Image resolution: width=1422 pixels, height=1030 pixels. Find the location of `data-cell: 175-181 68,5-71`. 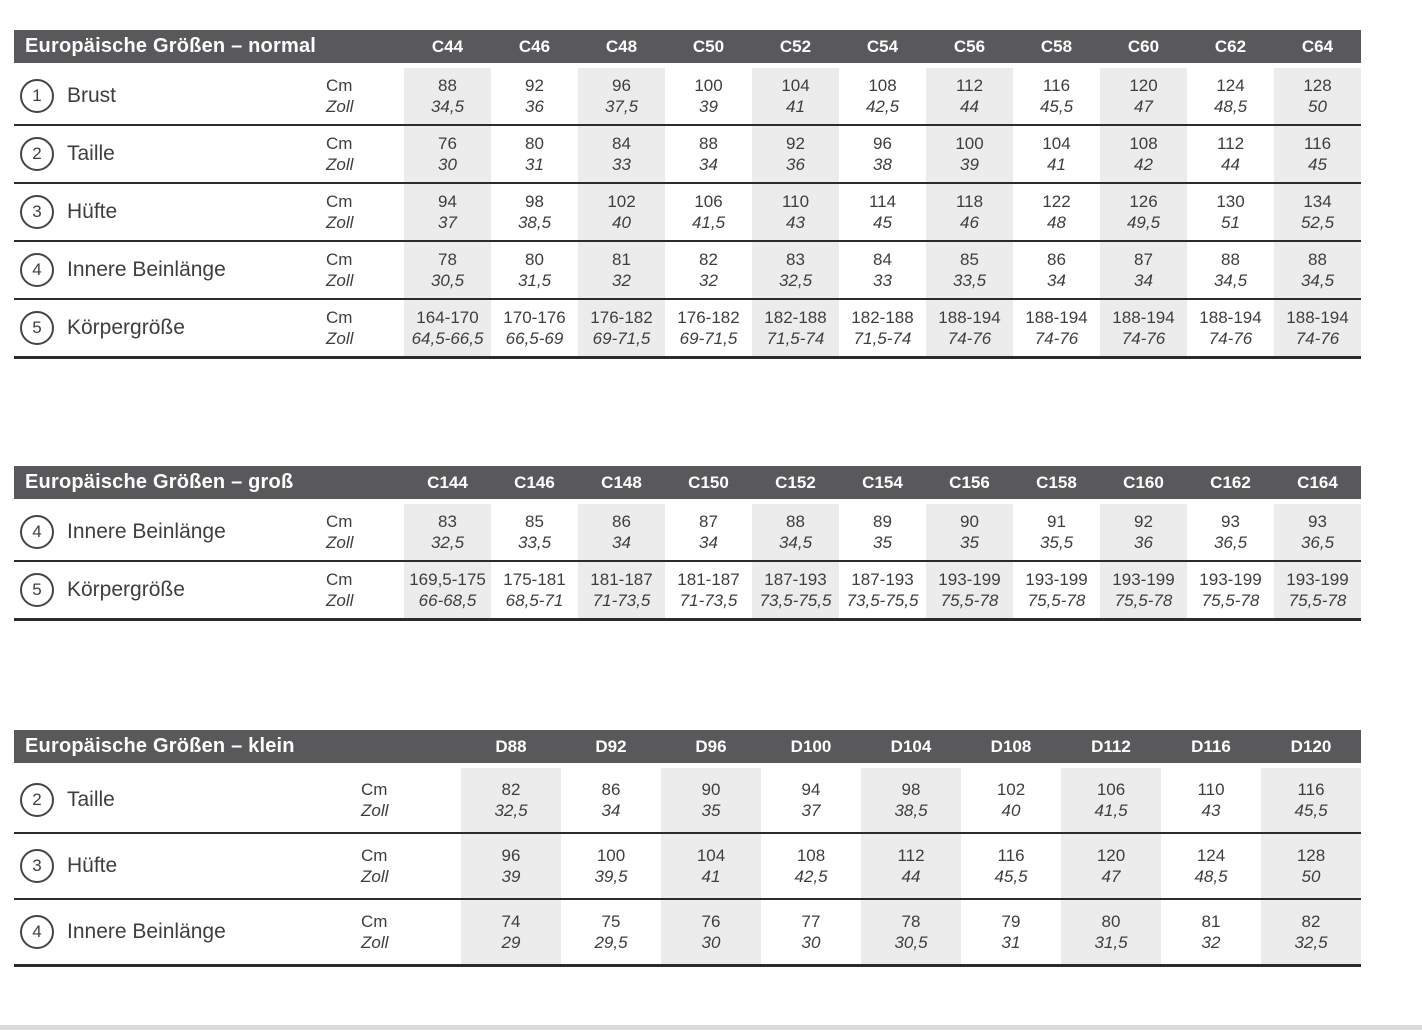

data-cell: 175-181 68,5-71 is located at coordinates (534, 590).